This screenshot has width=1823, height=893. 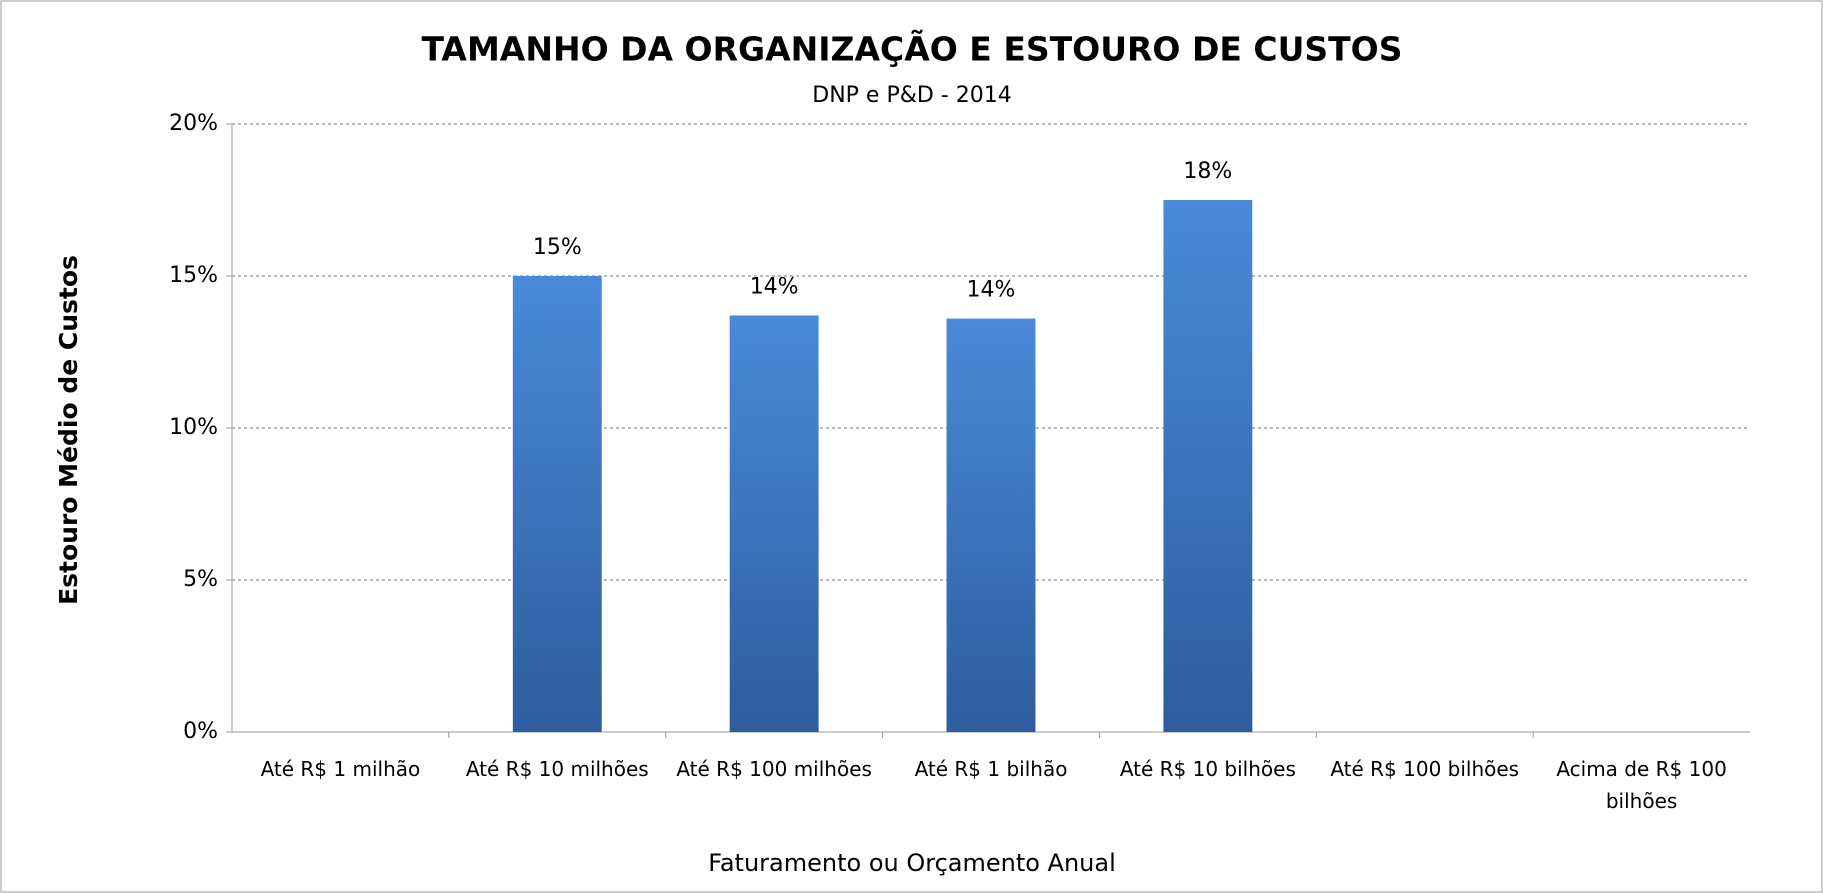 What do you see at coordinates (991, 769) in the screenshot?
I see `x-tick-label: Até R$ 1 bilhão` at bounding box center [991, 769].